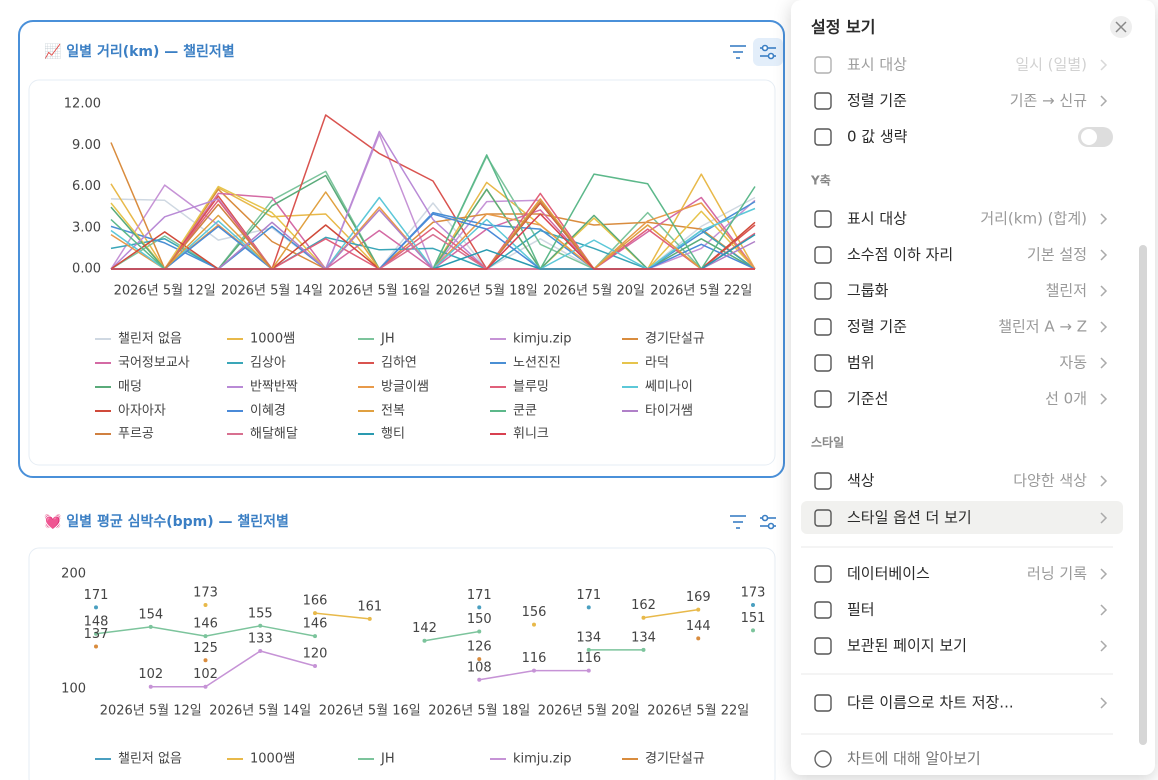 Image resolution: width=1158 pixels, height=780 pixels. I want to click on y-tick-label: 3.00, so click(86, 227).